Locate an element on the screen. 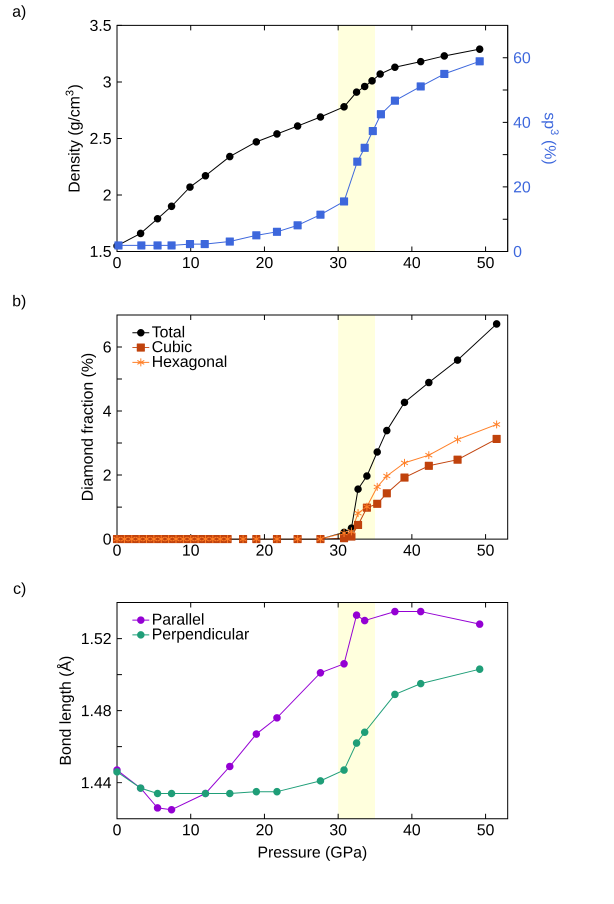  x-axis-title: Pressure (GPa) is located at coordinates (312, 853).